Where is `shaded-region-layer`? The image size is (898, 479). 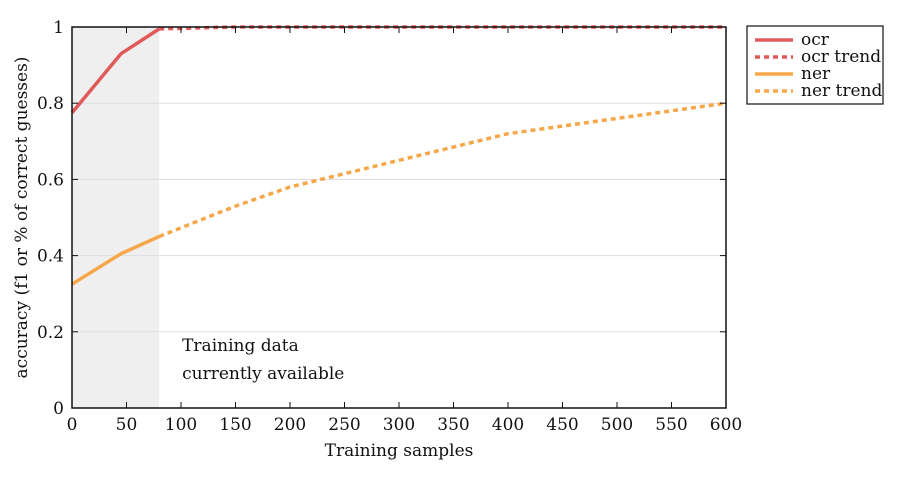 shaded-region-layer is located at coordinates (116, 217).